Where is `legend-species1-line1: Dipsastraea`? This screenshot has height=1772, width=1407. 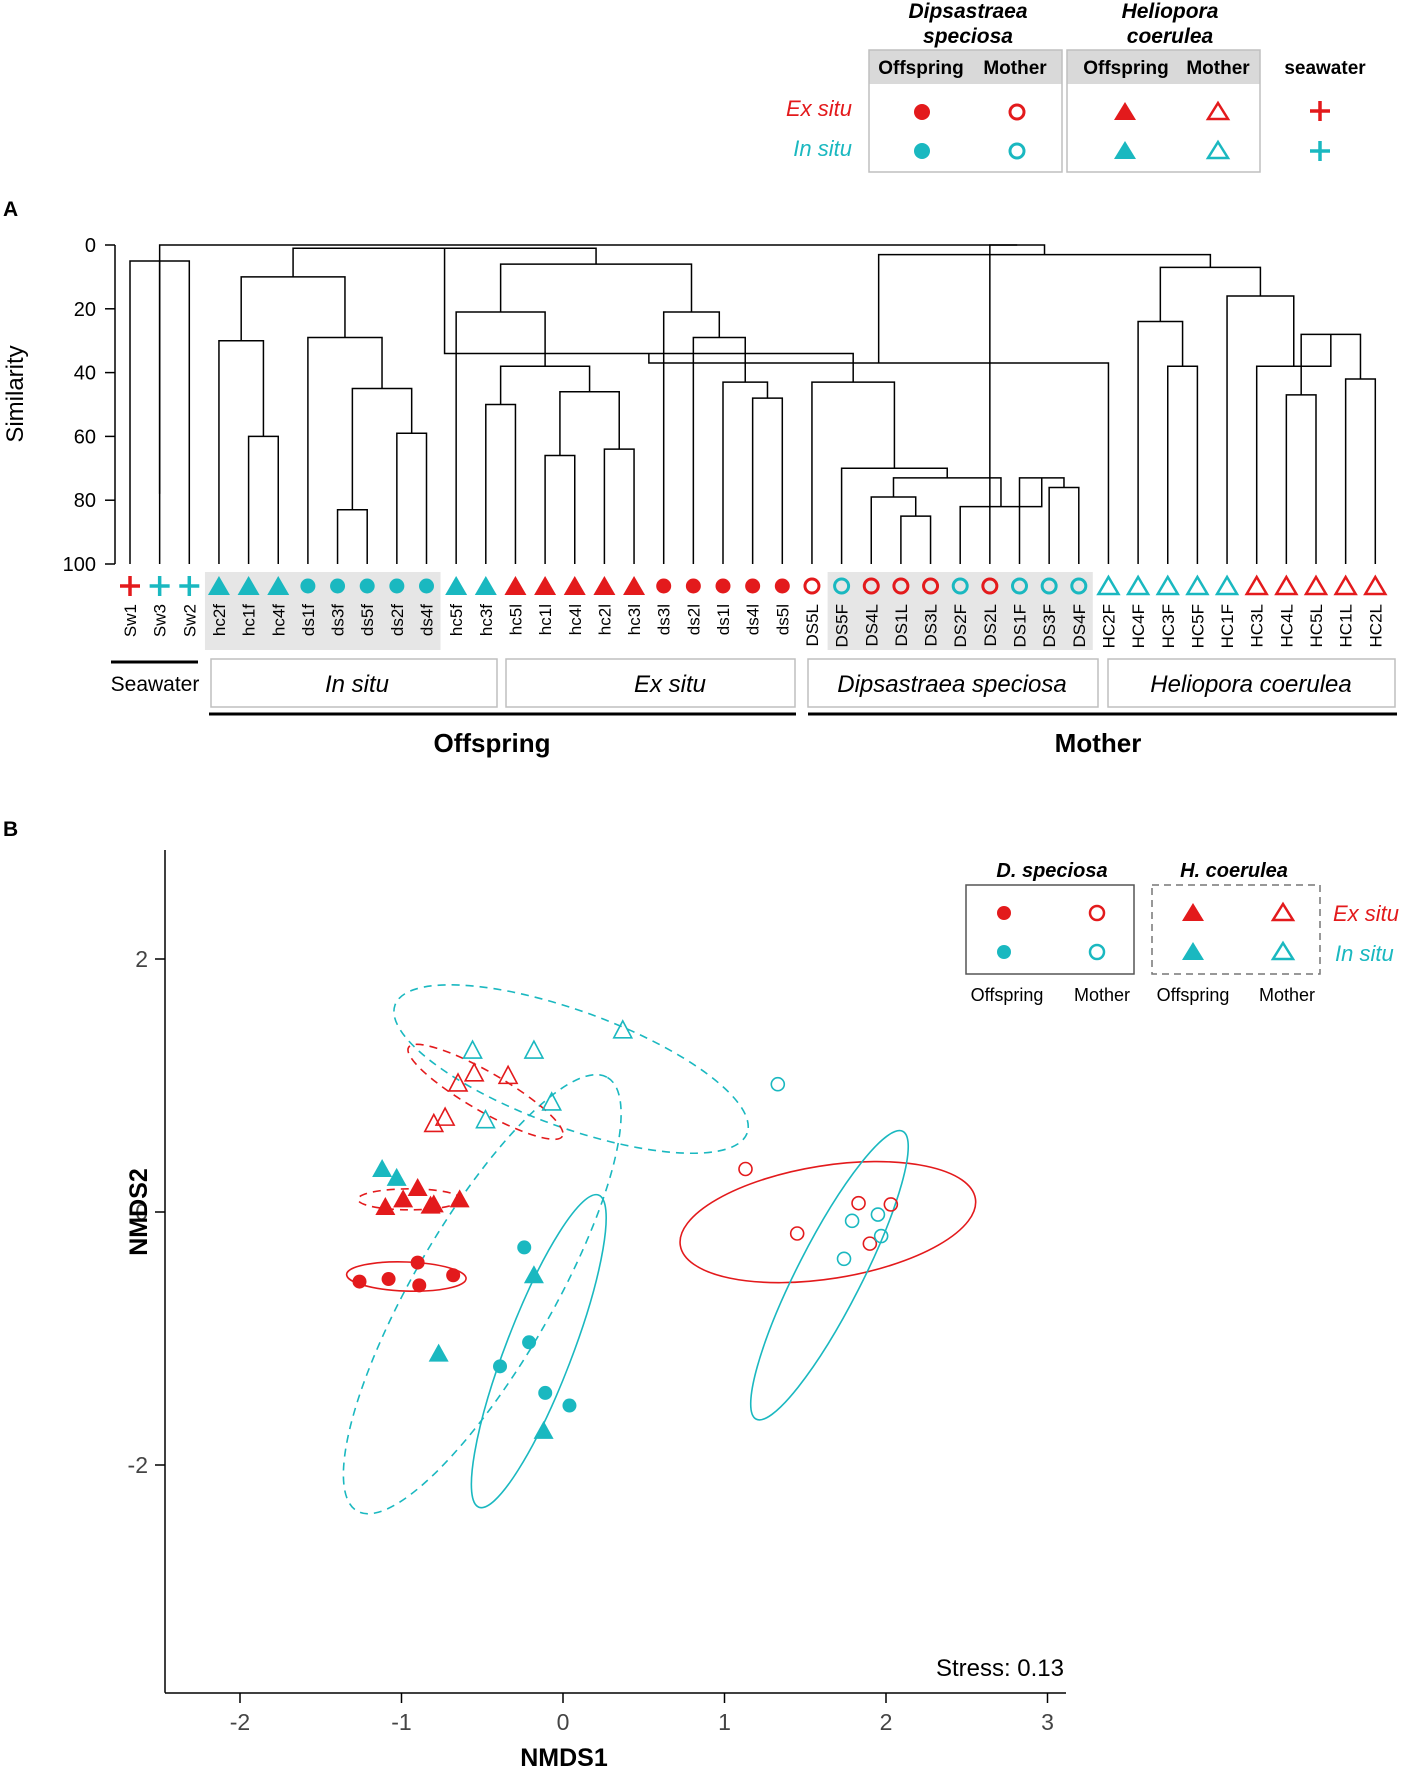
legend-species1-line1: Dipsastraea is located at coordinates (967, 11).